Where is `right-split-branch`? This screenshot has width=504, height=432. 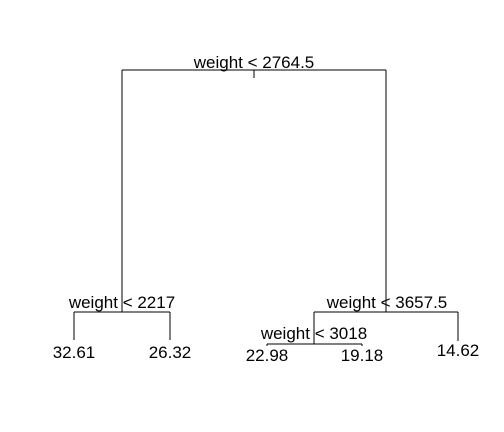
right-split-branch is located at coordinates (386, 326).